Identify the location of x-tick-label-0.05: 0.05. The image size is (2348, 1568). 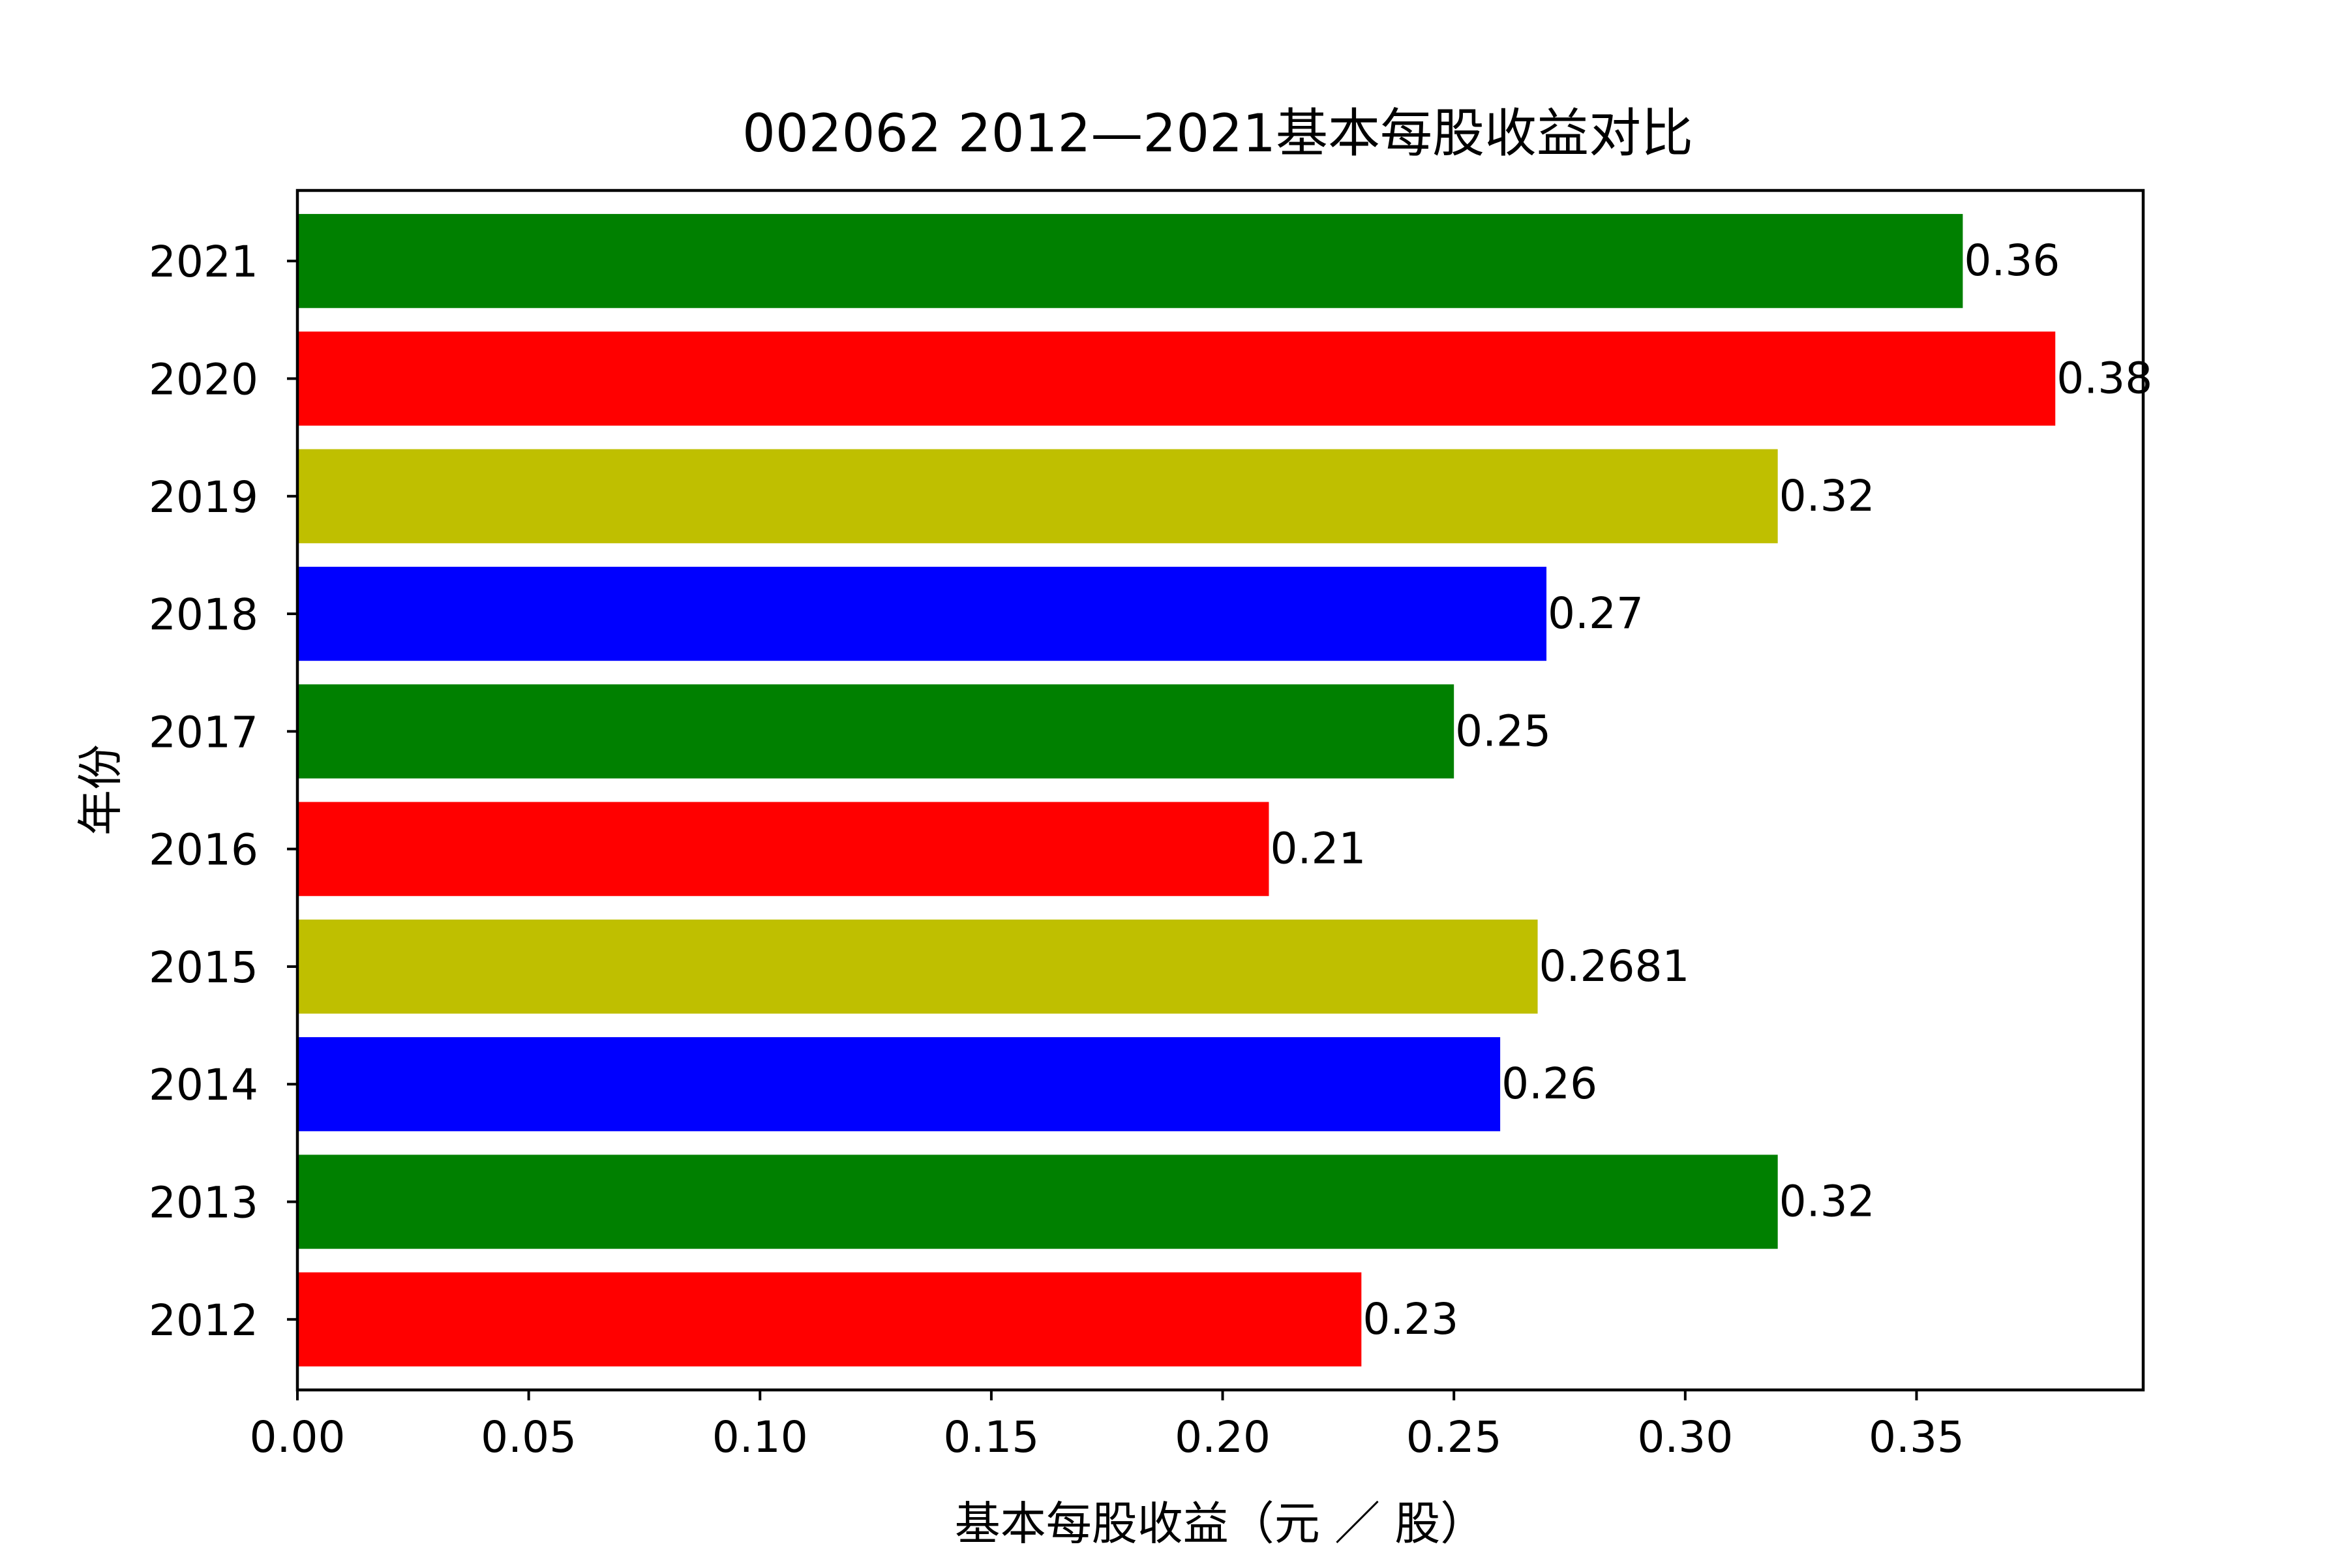
(529, 1437).